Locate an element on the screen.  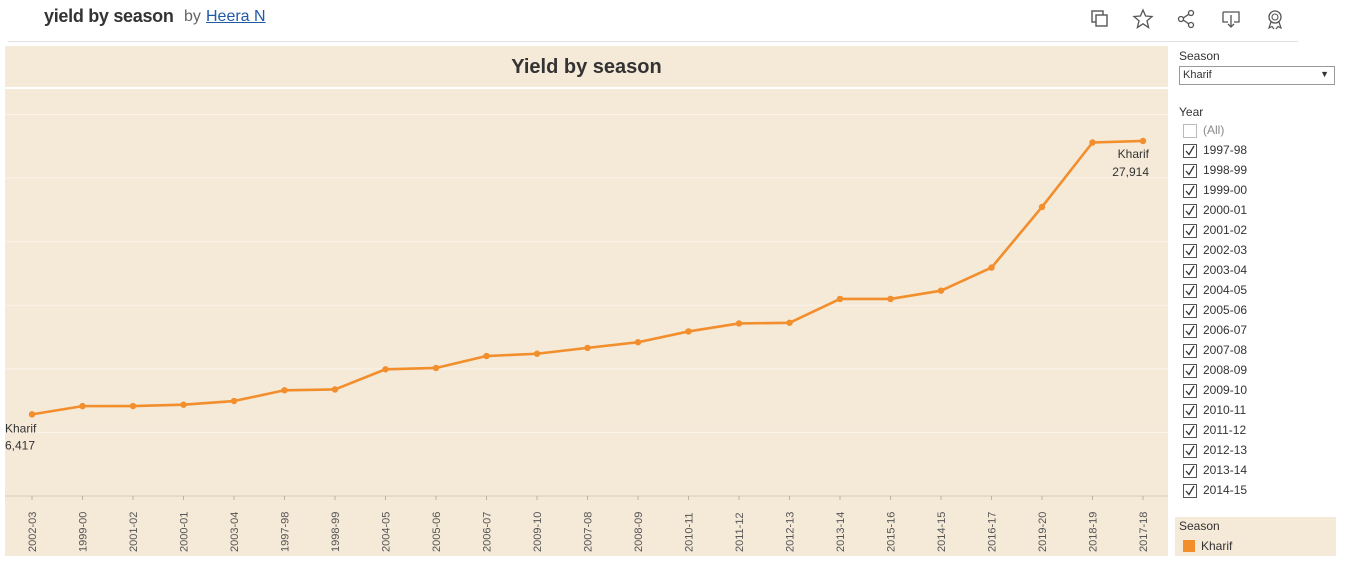
chart-title-bar: Yield by season is located at coordinates (586, 66).